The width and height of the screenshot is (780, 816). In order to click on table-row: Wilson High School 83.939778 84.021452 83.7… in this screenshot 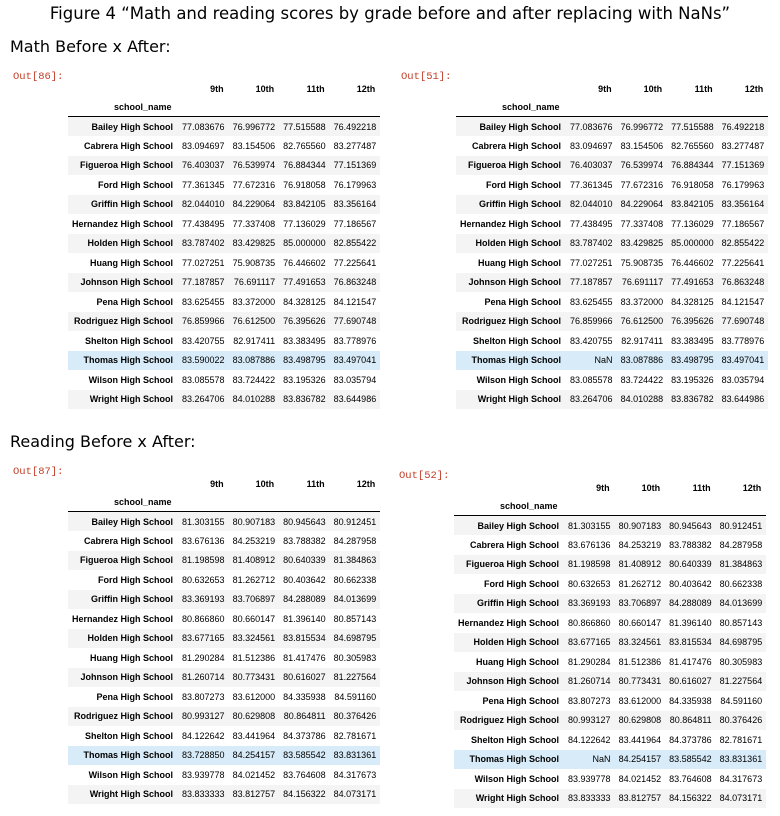, I will do `click(610, 779)`.